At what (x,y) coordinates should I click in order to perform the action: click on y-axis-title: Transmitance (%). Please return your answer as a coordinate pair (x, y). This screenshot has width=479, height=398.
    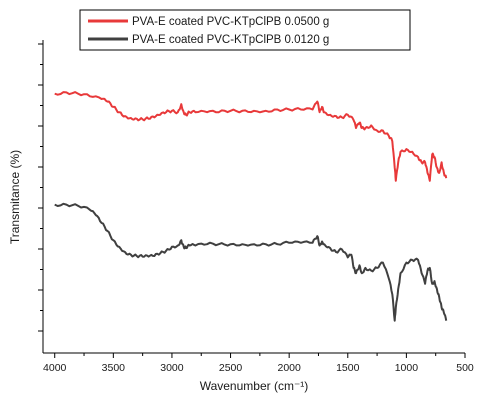
    Looking at the image, I should click on (15, 197).